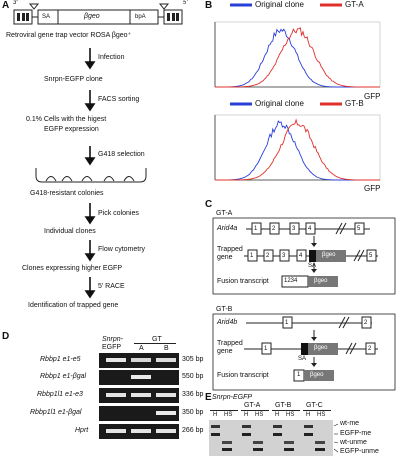  I want to click on panel-c-label: C, so click(209, 204).